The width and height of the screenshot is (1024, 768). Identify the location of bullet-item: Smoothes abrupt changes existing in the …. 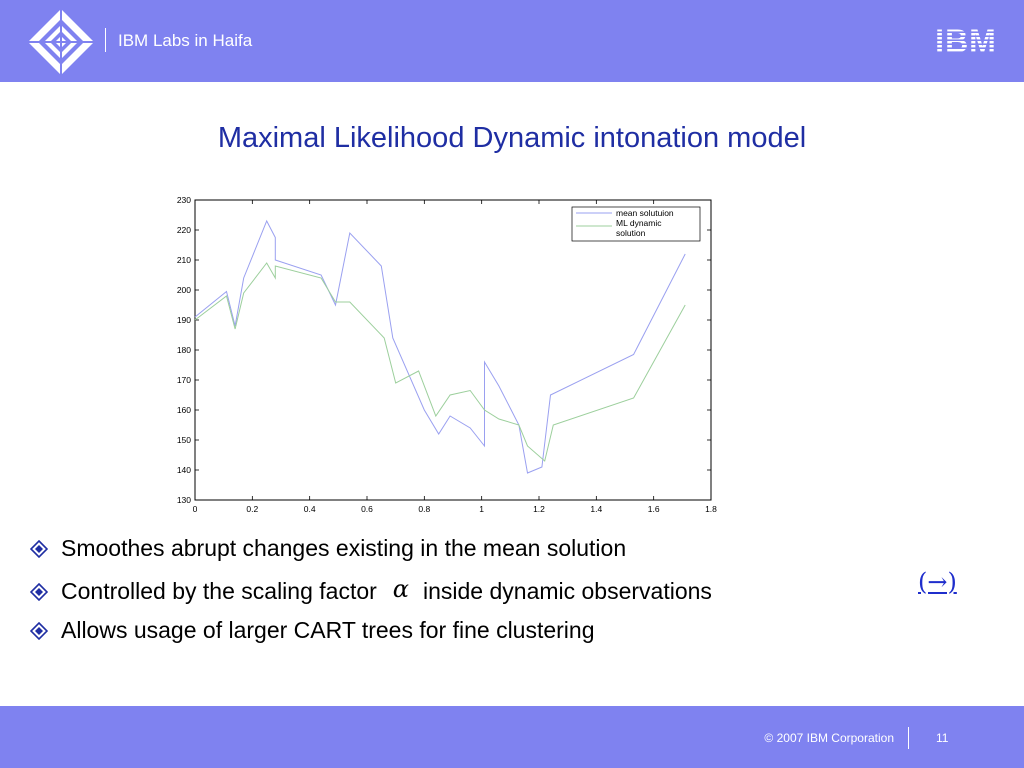
(371, 552).